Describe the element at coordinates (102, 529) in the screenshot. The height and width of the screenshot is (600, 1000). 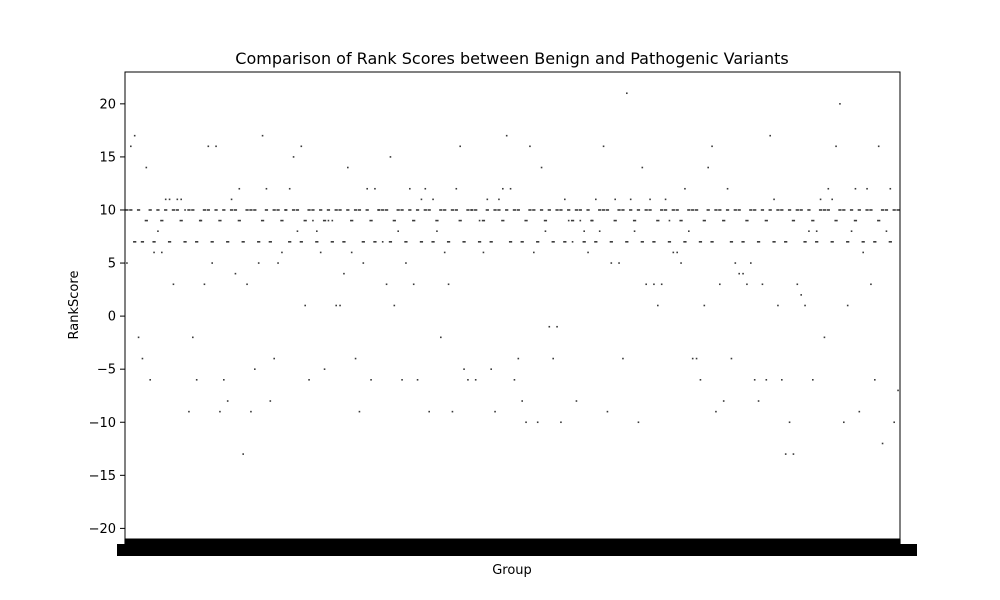
I see `y-tick-label--20: −20` at that location.